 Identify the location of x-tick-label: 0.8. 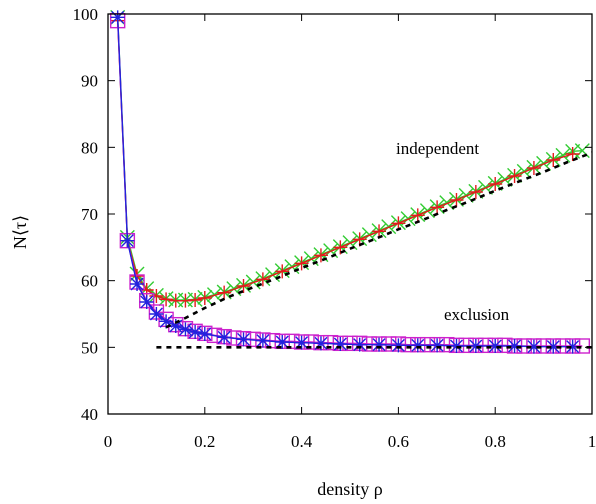
(495, 441).